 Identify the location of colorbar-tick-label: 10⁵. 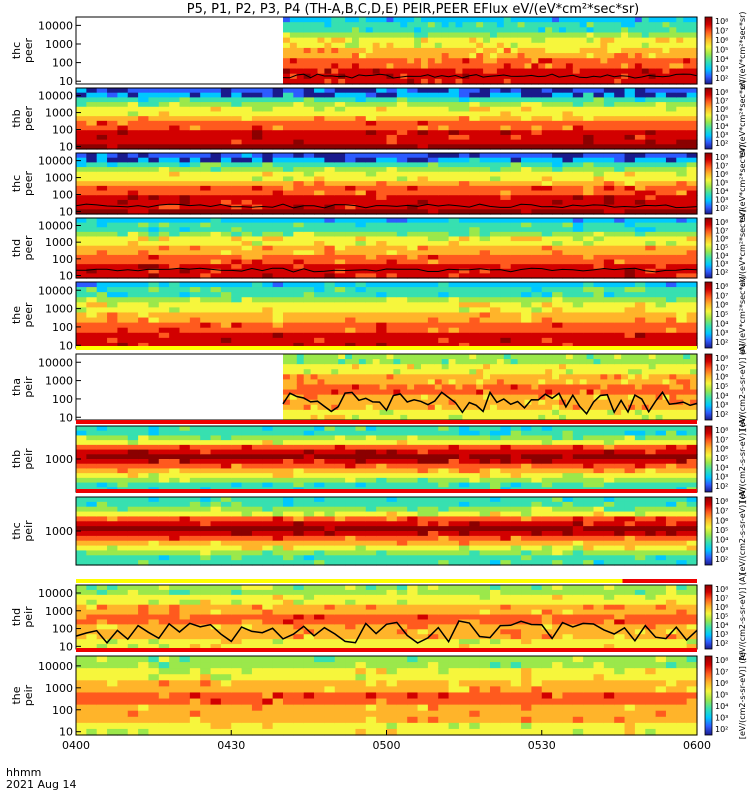
(721, 247).